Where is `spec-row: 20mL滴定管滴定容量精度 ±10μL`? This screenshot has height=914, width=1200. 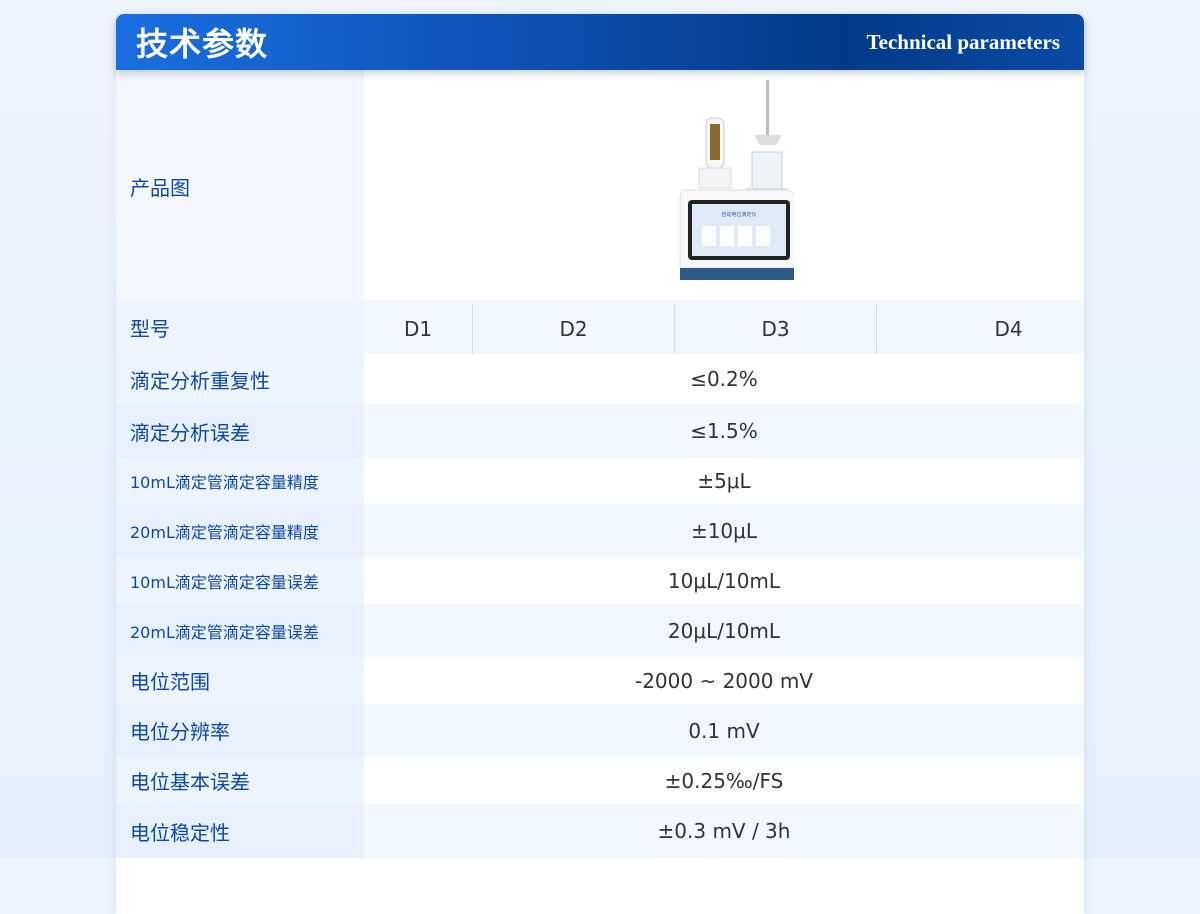
spec-row: 20mL滴定管滴定容量精度 ±10μL is located at coordinates (600, 530).